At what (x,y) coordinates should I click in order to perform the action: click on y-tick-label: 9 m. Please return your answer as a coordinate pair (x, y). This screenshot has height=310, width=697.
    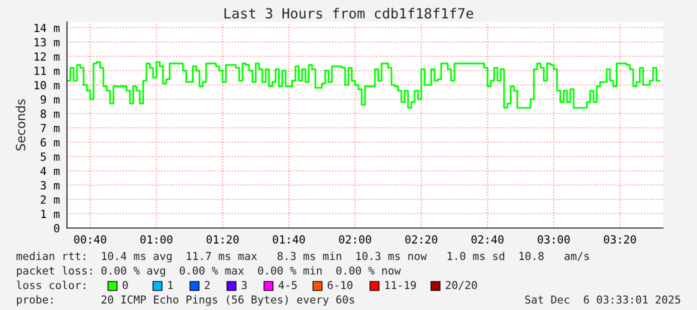
    Looking at the image, I should click on (50, 99).